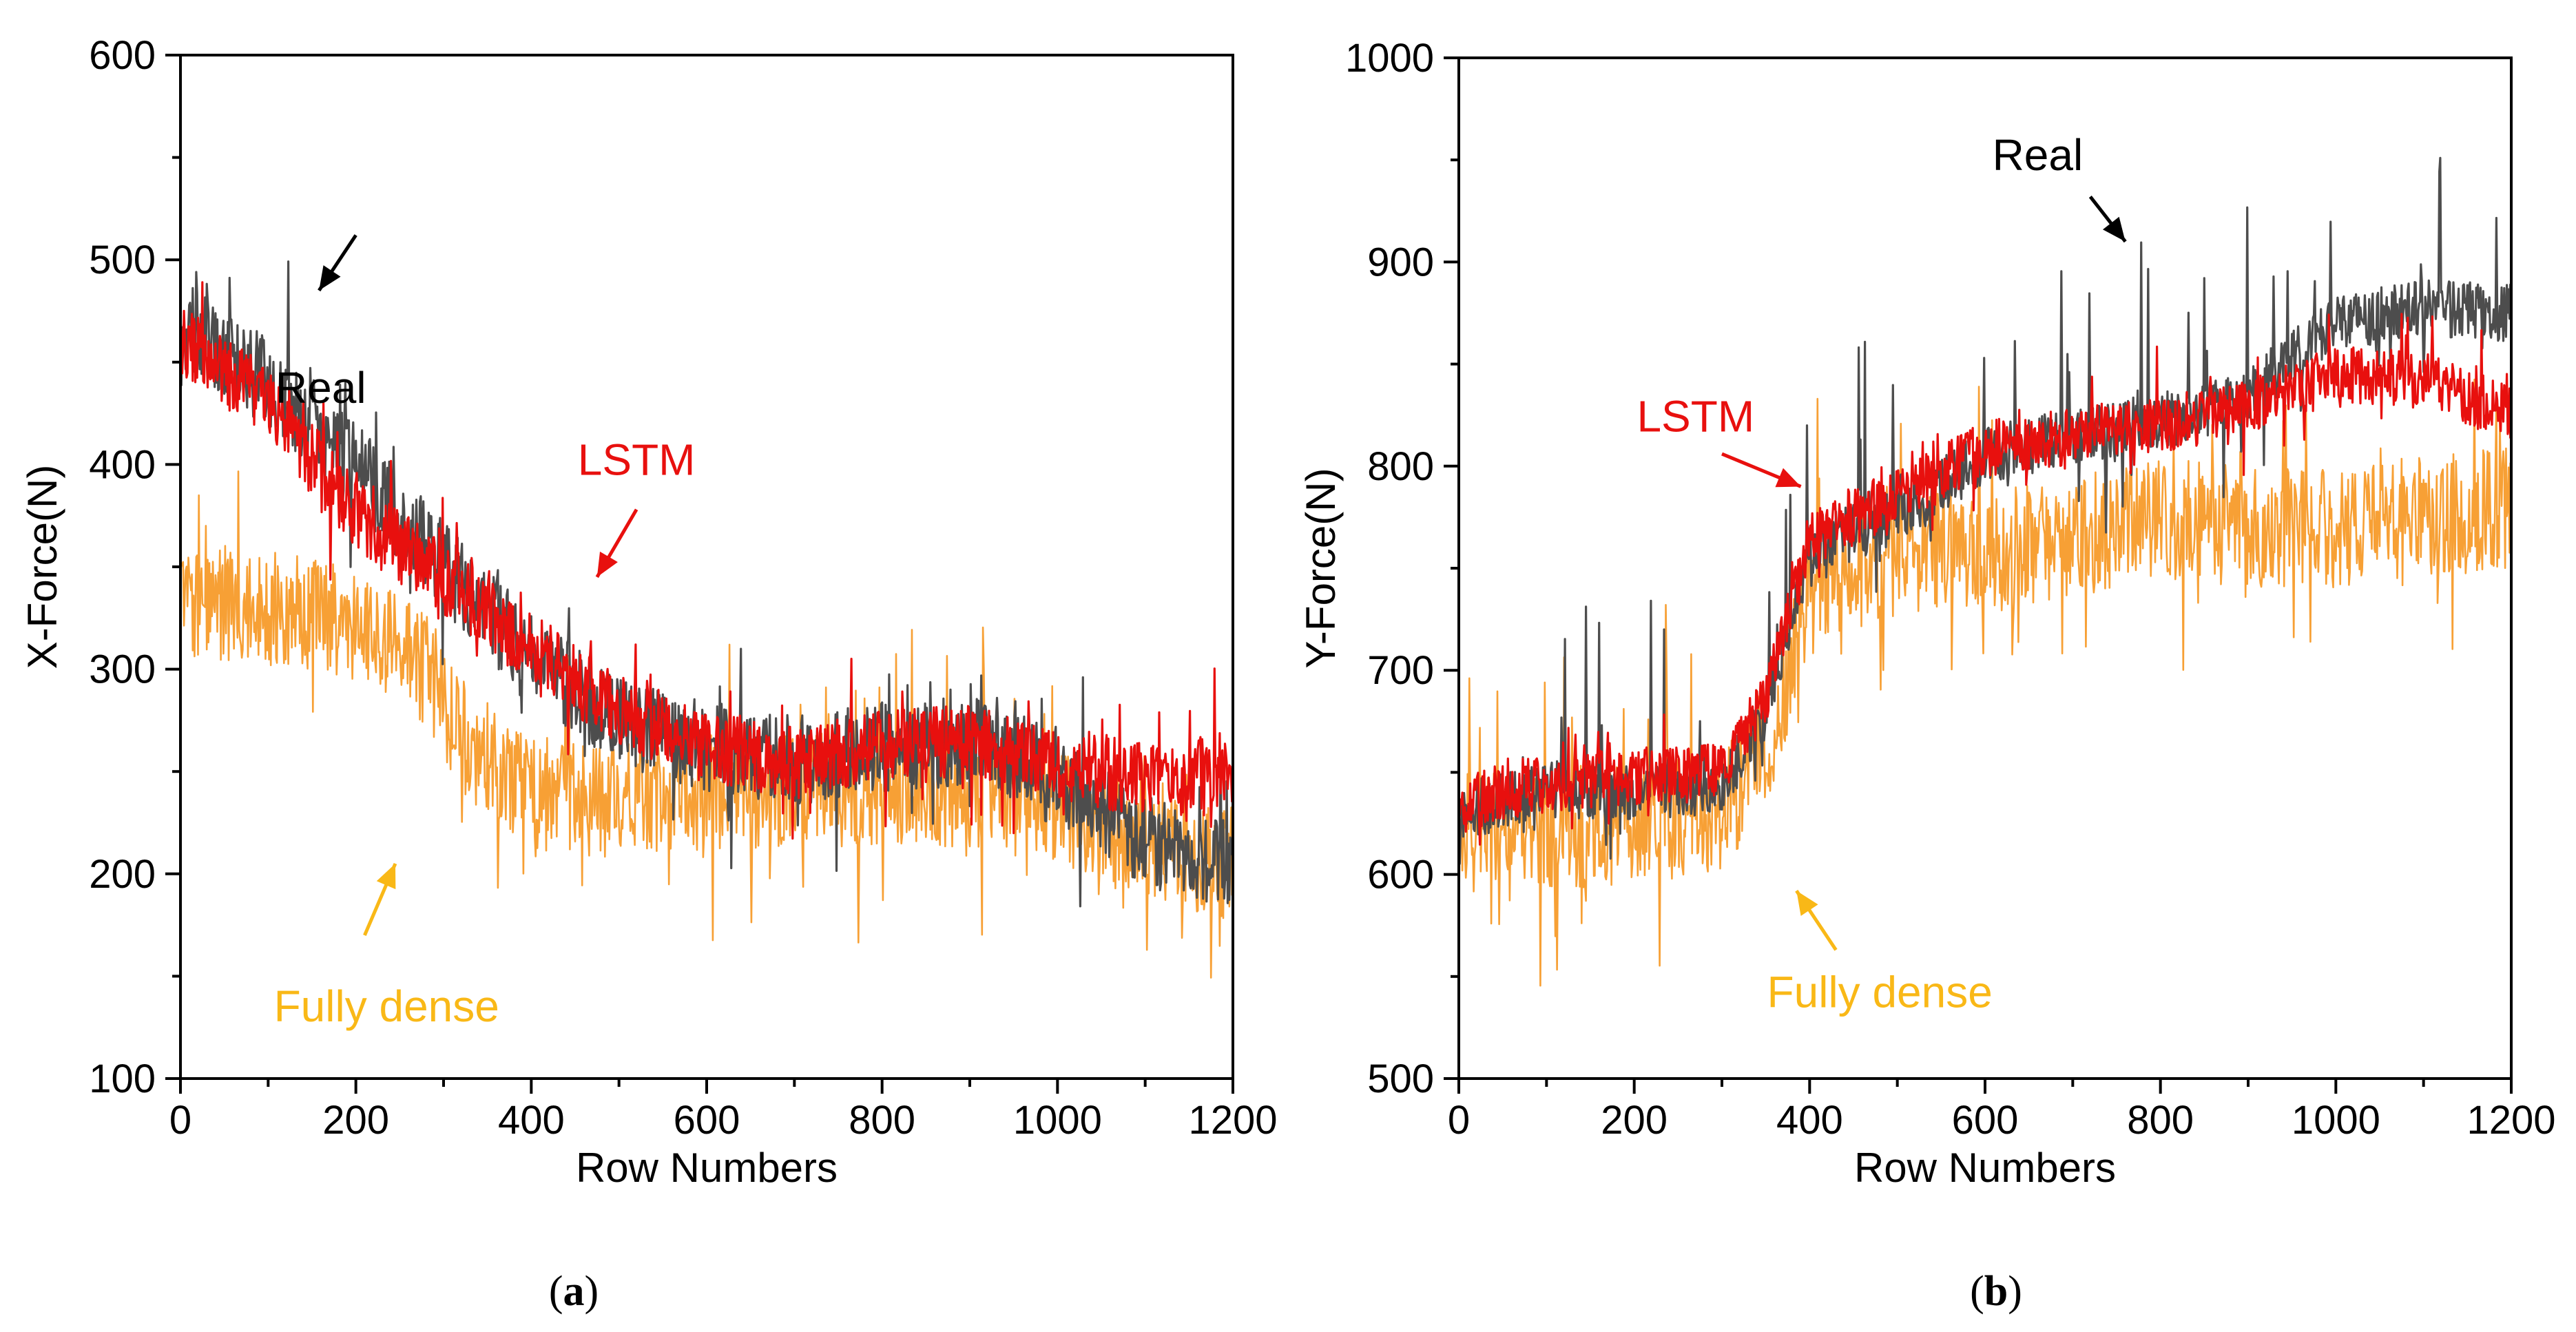  What do you see at coordinates (2160, 1120) in the screenshot?
I see `panel-b-x-tick-label: 800` at bounding box center [2160, 1120].